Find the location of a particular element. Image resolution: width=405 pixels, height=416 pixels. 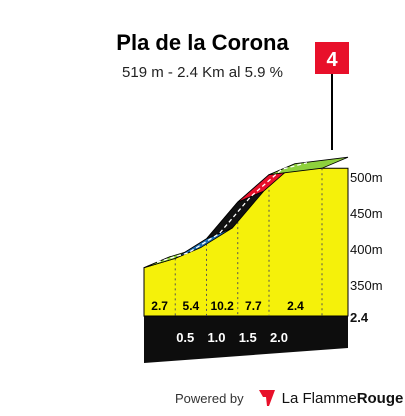

gradient-label: 7.7 is located at coordinates (253, 306).